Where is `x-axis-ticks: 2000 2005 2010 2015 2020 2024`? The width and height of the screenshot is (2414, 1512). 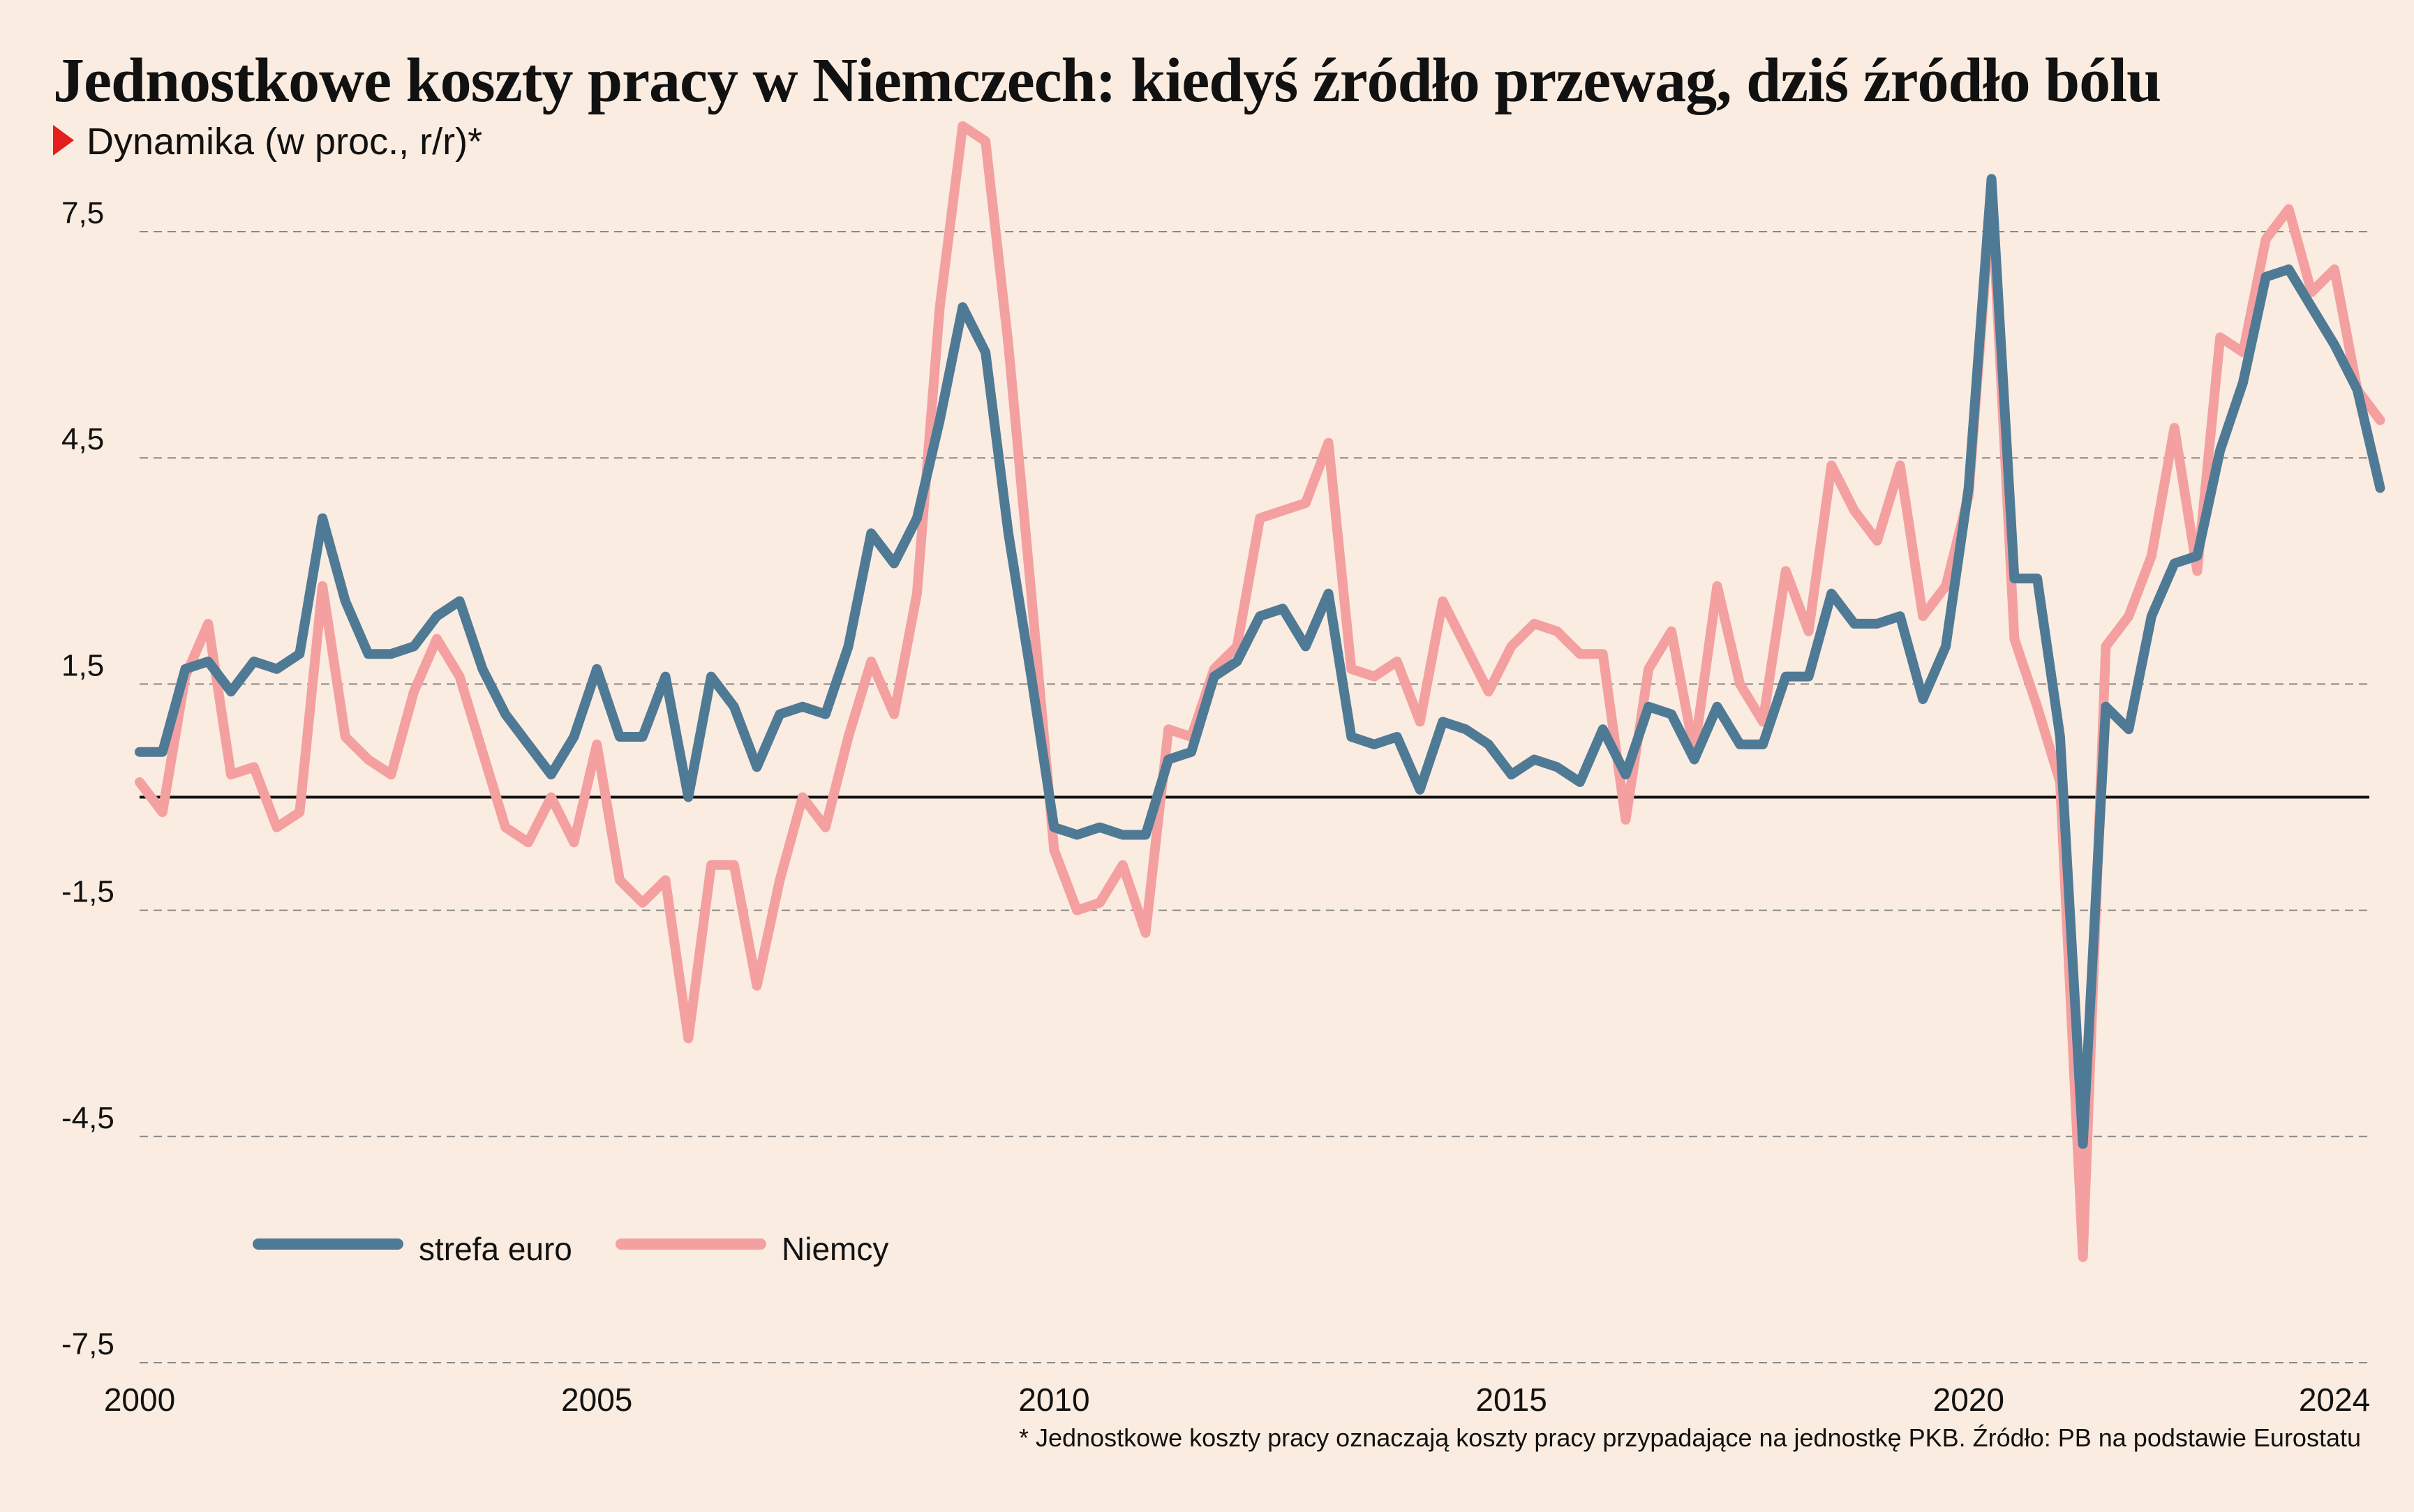
x-axis-ticks: 2000 2005 2010 2015 2020 2024 is located at coordinates (1237, 1400).